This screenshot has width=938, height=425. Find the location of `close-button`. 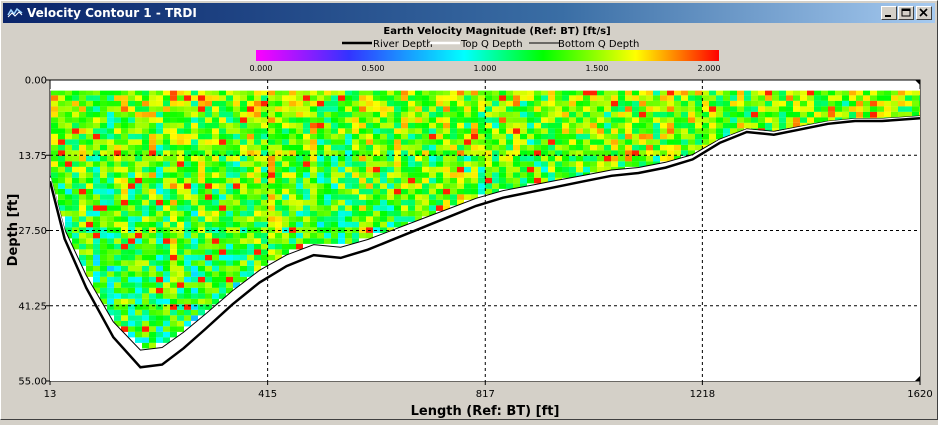

close-button is located at coordinates (924, 13).